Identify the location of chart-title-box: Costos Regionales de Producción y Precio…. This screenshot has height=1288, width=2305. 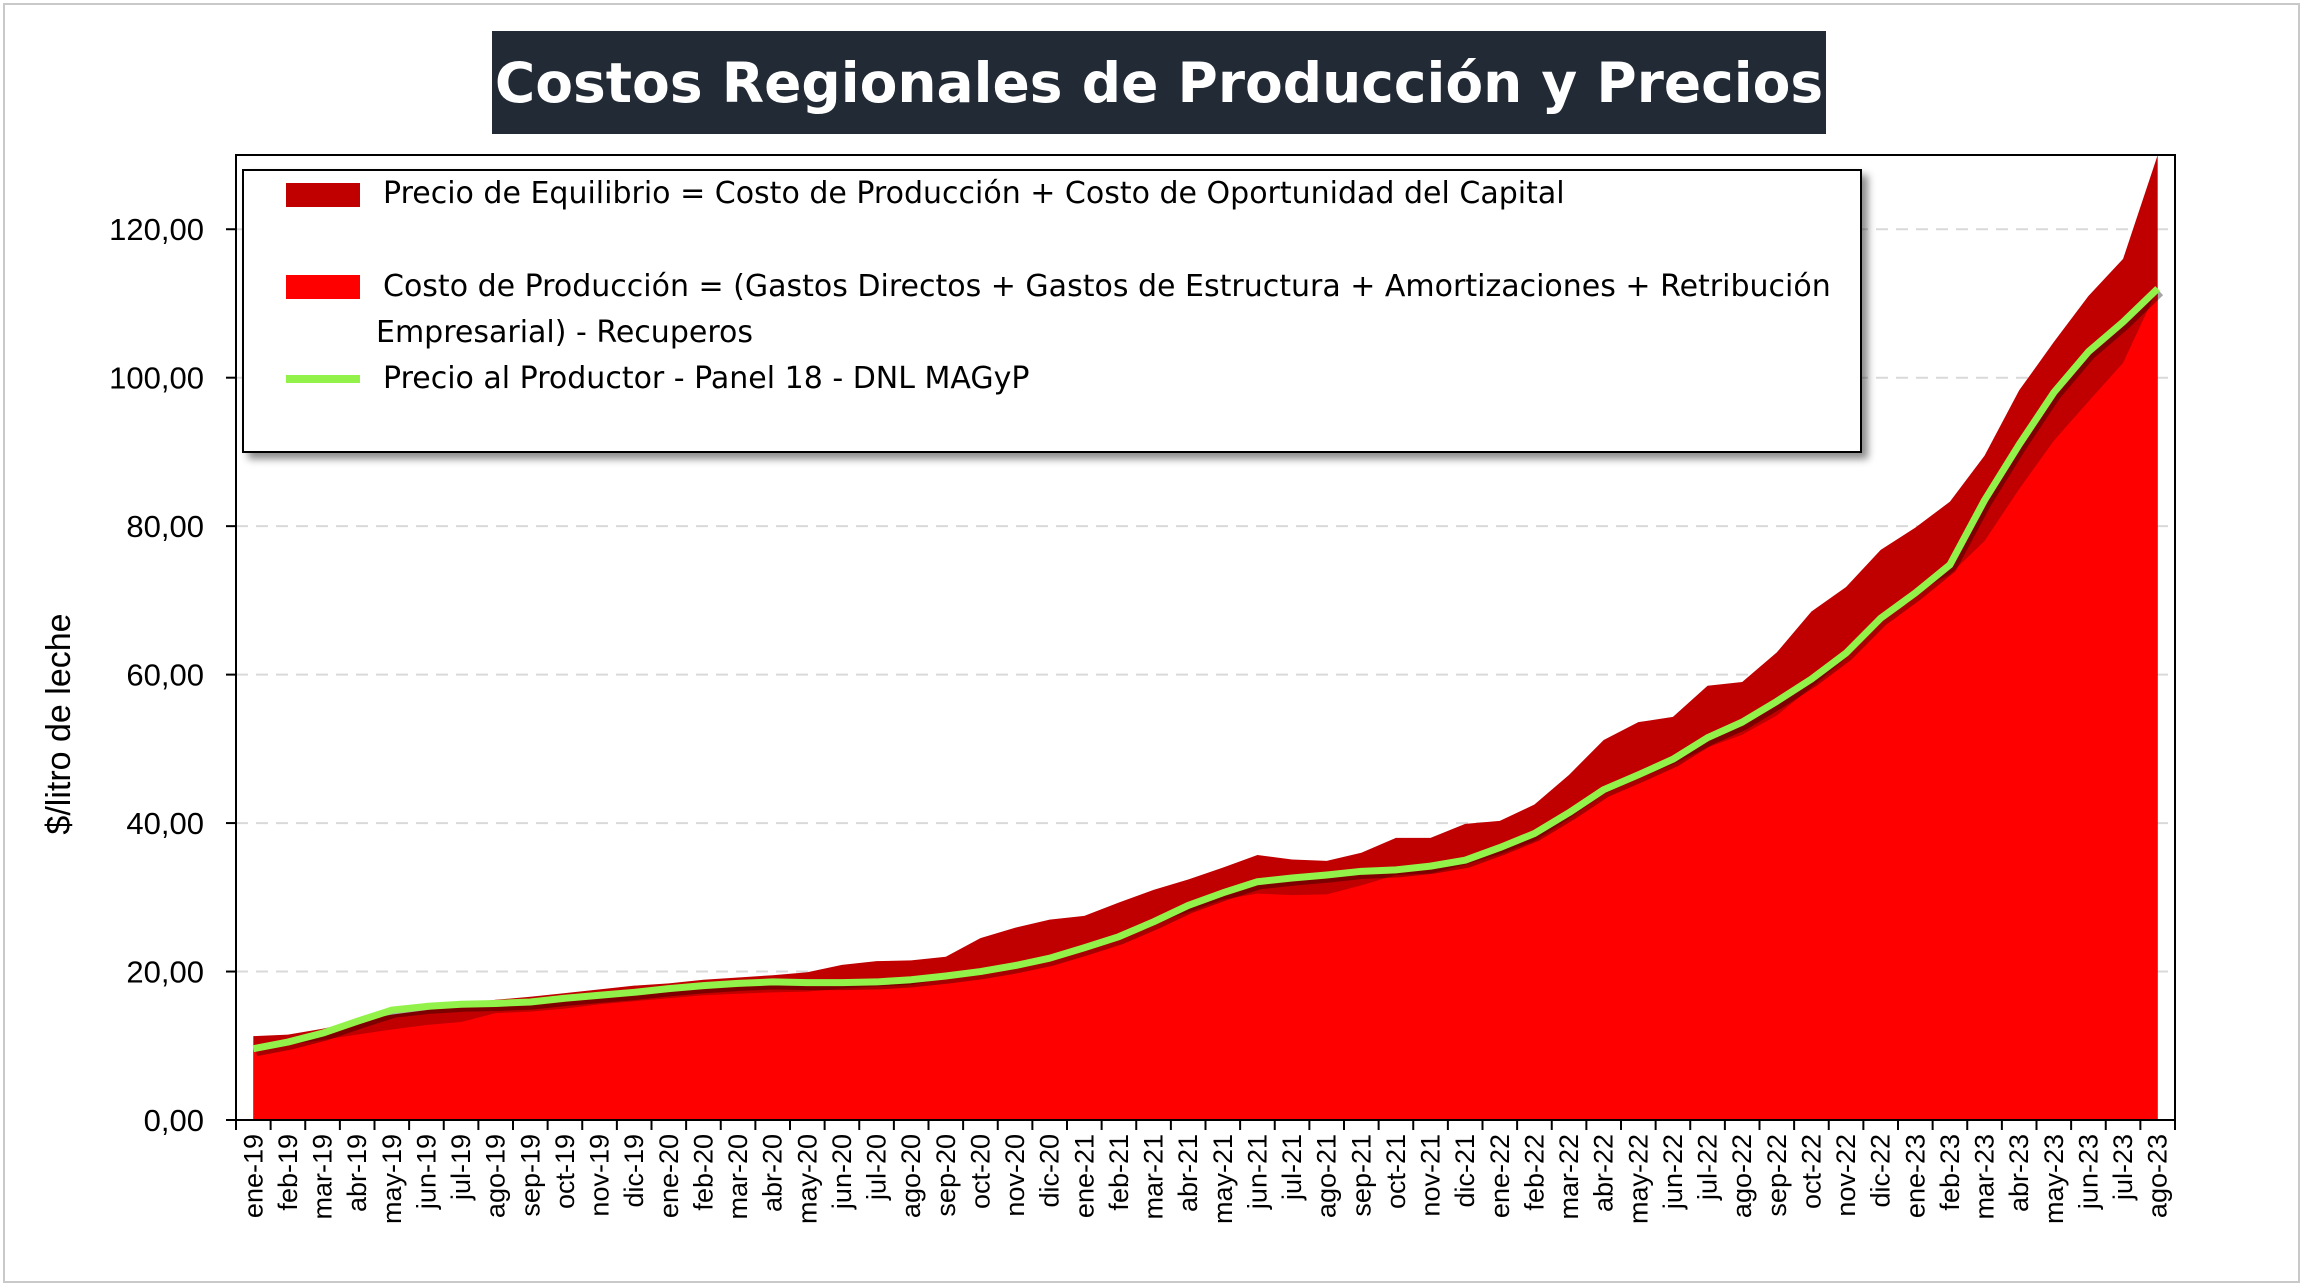
(1159, 82).